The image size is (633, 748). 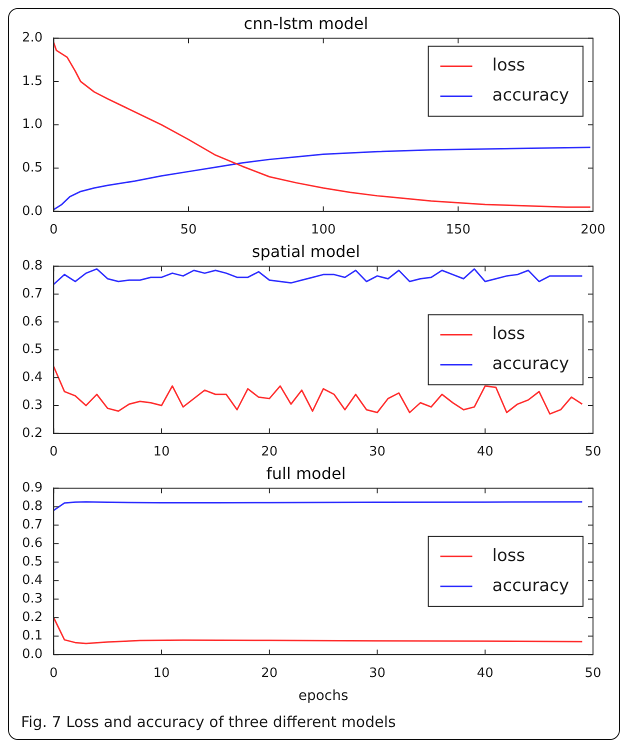 What do you see at coordinates (323, 230) in the screenshot?
I see `x-tick-label: 100` at bounding box center [323, 230].